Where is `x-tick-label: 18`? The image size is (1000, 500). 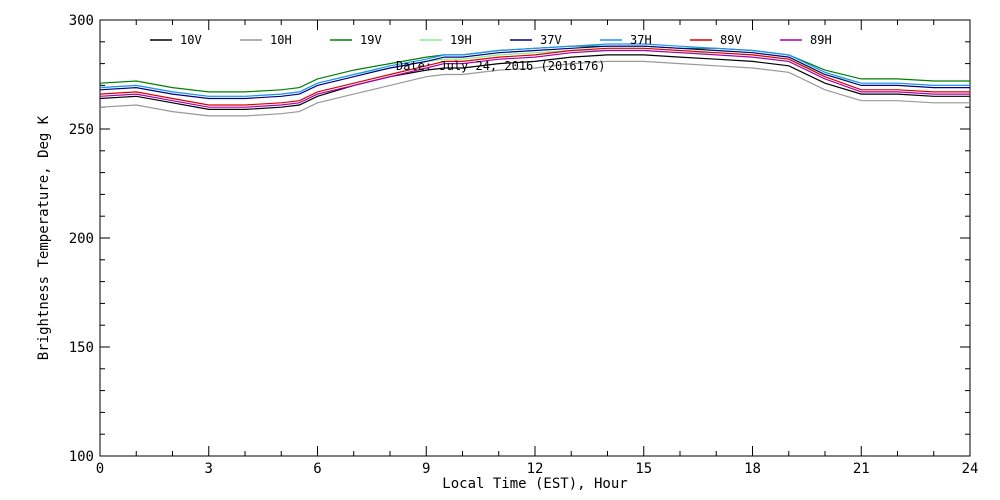 x-tick-label: 18 is located at coordinates (752, 469).